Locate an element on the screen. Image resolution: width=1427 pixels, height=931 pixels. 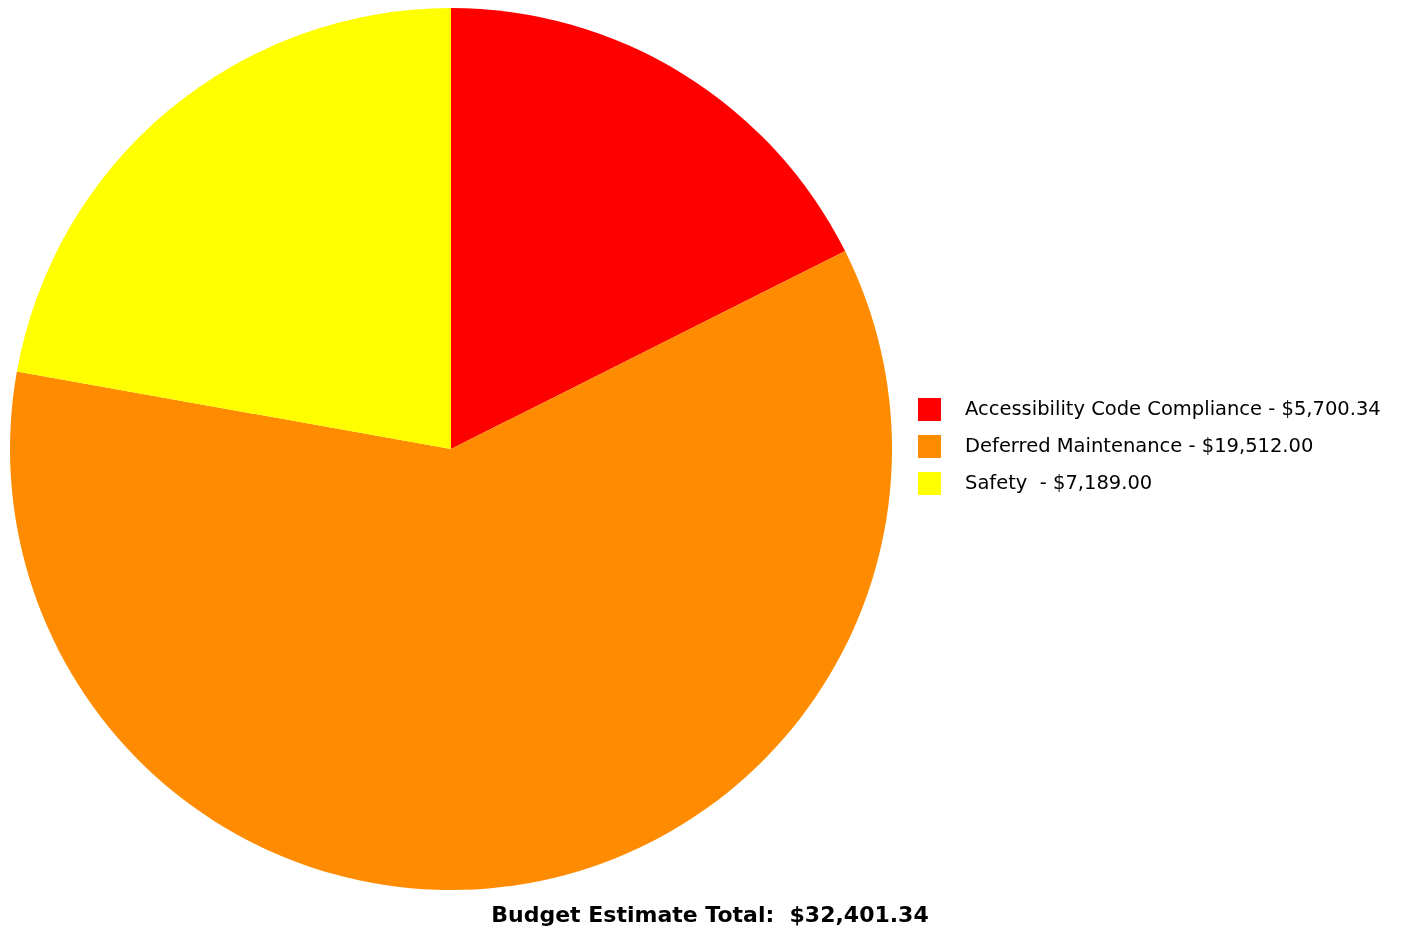
legend-label: Safety - $7,189.00 is located at coordinates (1059, 482).